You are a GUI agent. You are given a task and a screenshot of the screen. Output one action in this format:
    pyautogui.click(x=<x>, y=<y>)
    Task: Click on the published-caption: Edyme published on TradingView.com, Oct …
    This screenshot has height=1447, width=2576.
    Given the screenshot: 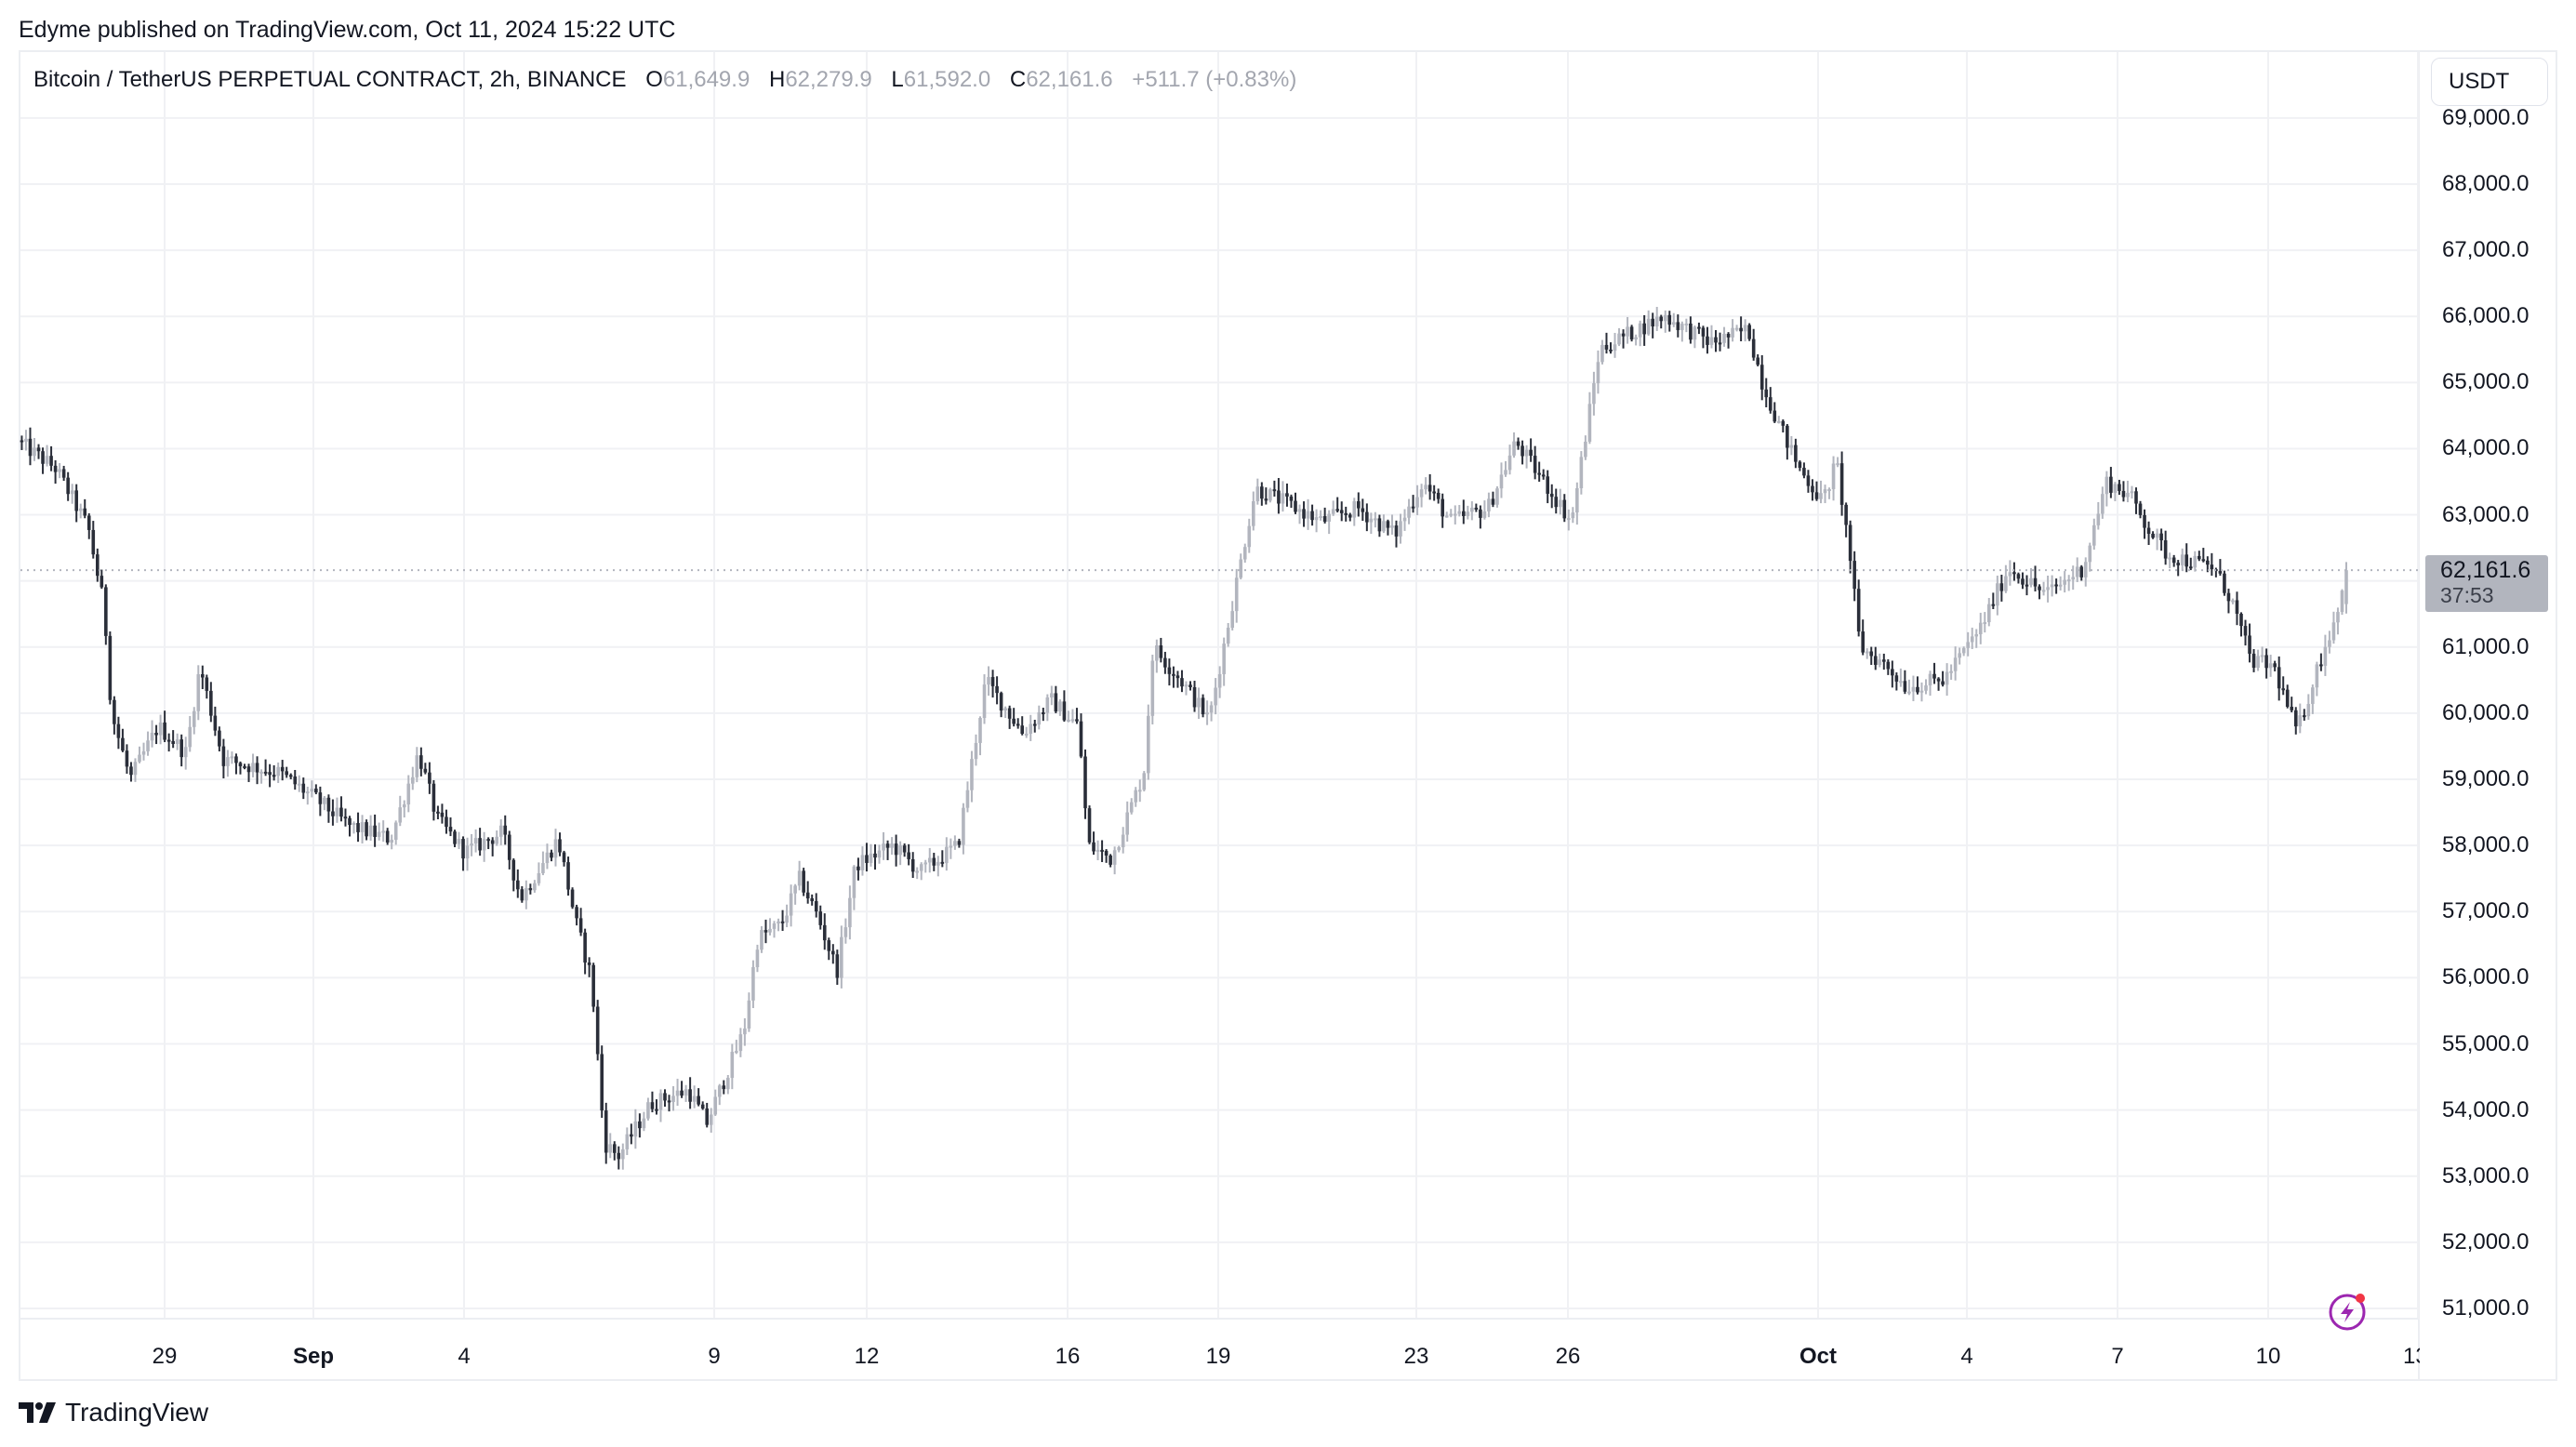 What is the action you would take?
    pyautogui.click(x=347, y=30)
    